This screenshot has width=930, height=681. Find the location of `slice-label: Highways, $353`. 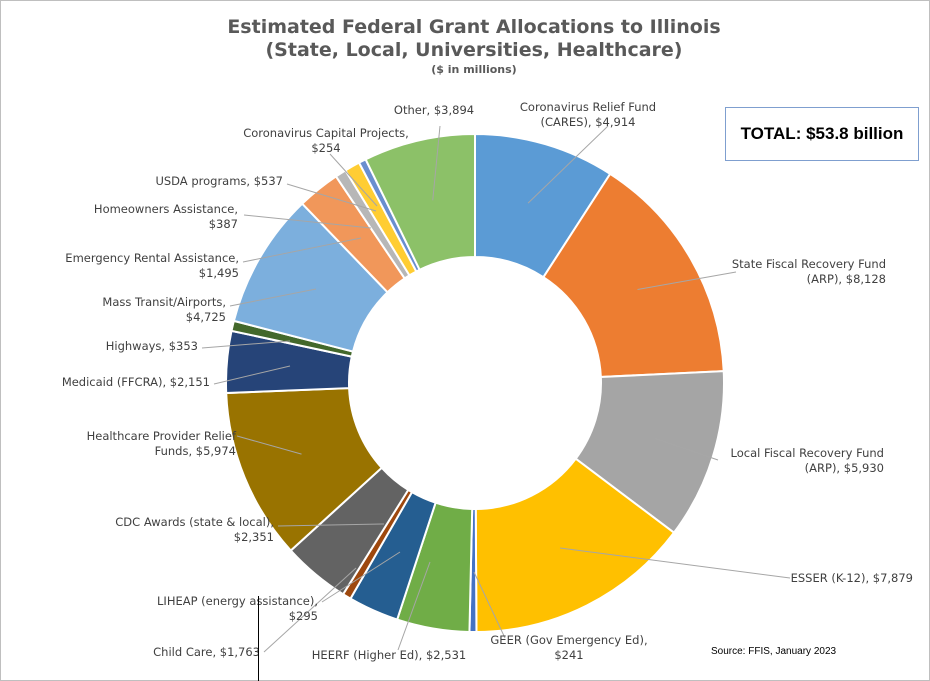

slice-label: Highways, $353 is located at coordinates (152, 346).